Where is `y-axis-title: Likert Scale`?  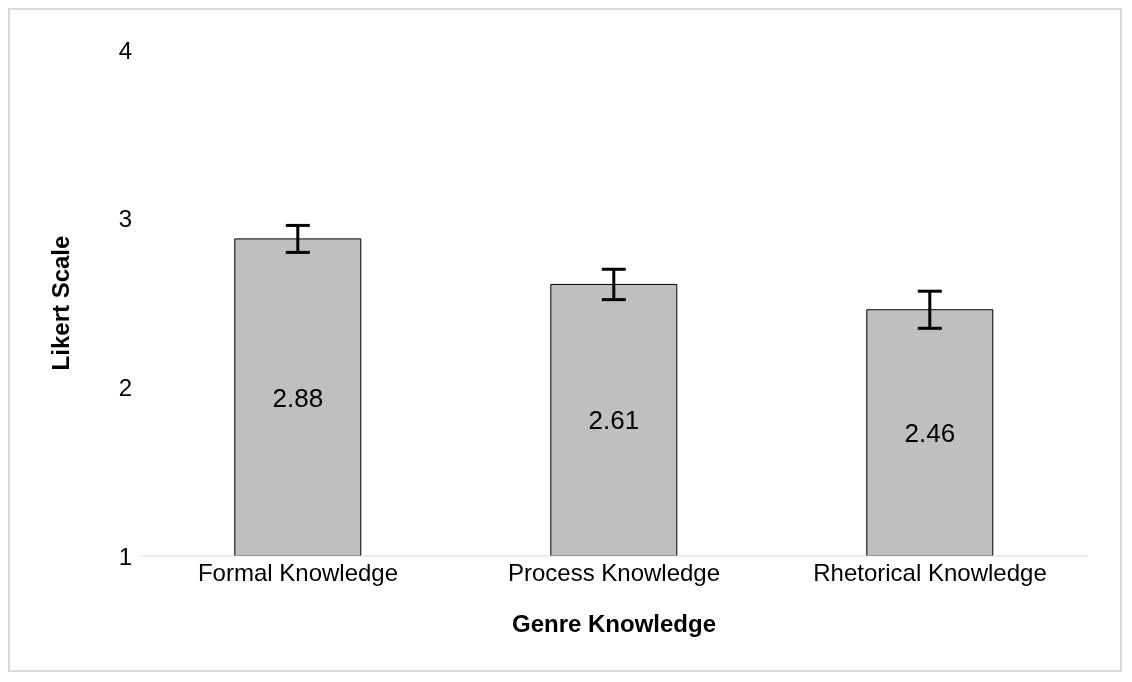
y-axis-title: Likert Scale is located at coordinates (60, 303).